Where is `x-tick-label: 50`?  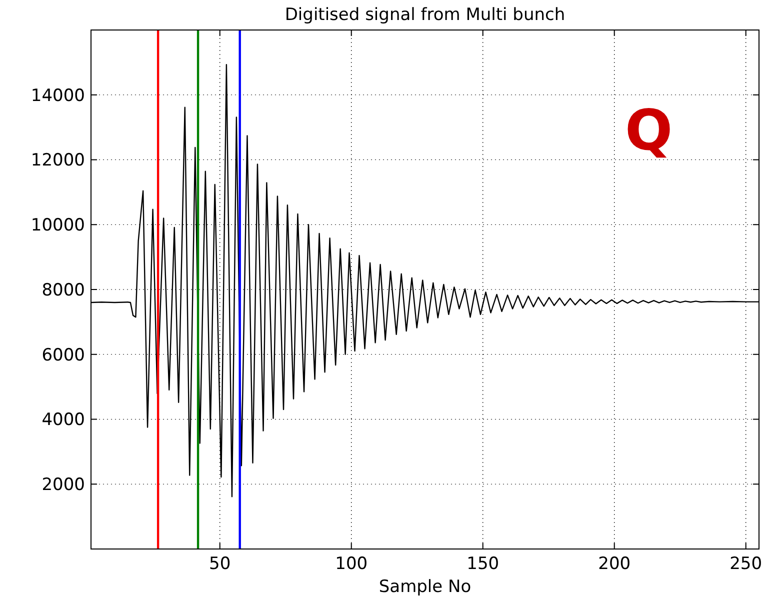
x-tick-label: 50 is located at coordinates (220, 564).